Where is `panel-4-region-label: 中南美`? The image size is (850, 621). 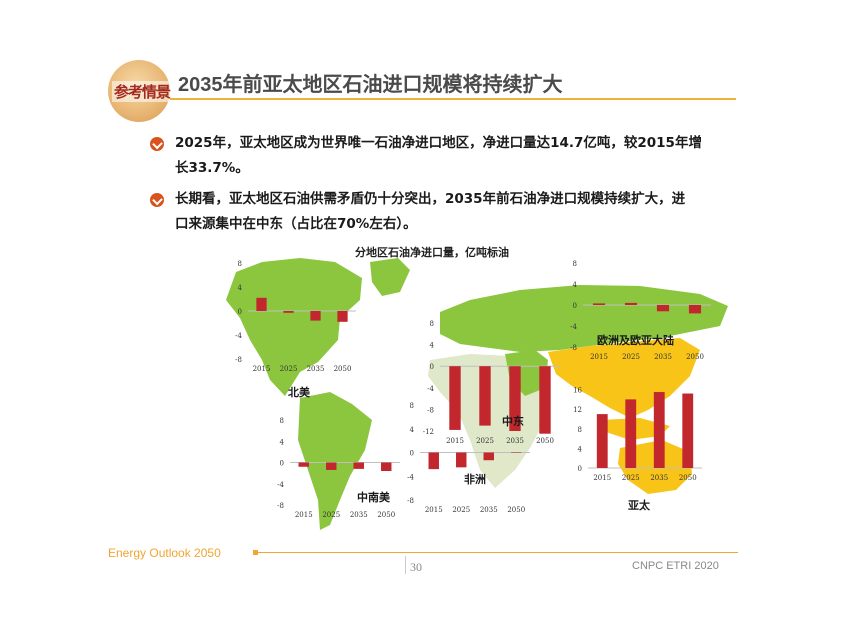
panel-4-region-label: 中南美 is located at coordinates (374, 497).